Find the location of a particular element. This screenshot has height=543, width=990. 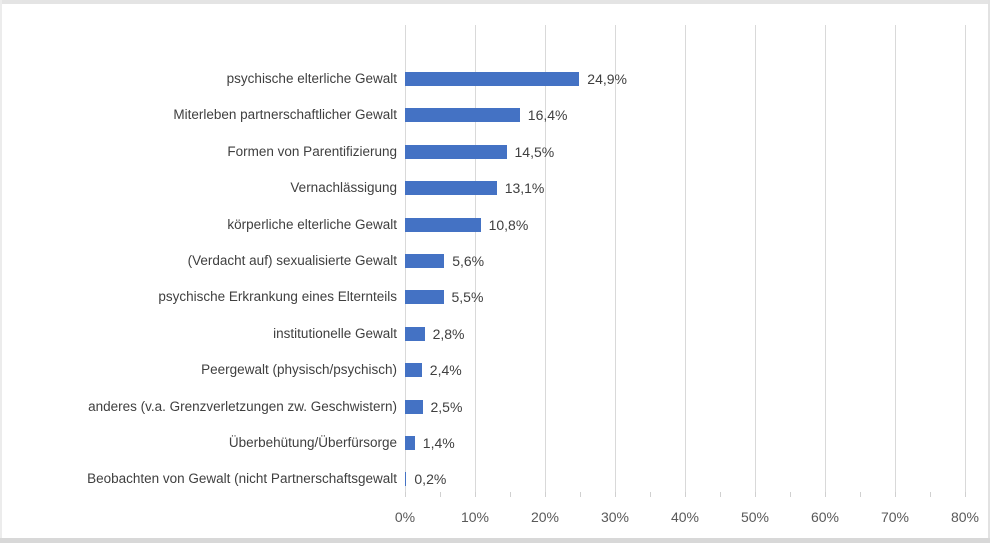

category-label-3: Vernachlässigung is located at coordinates (343, 188).